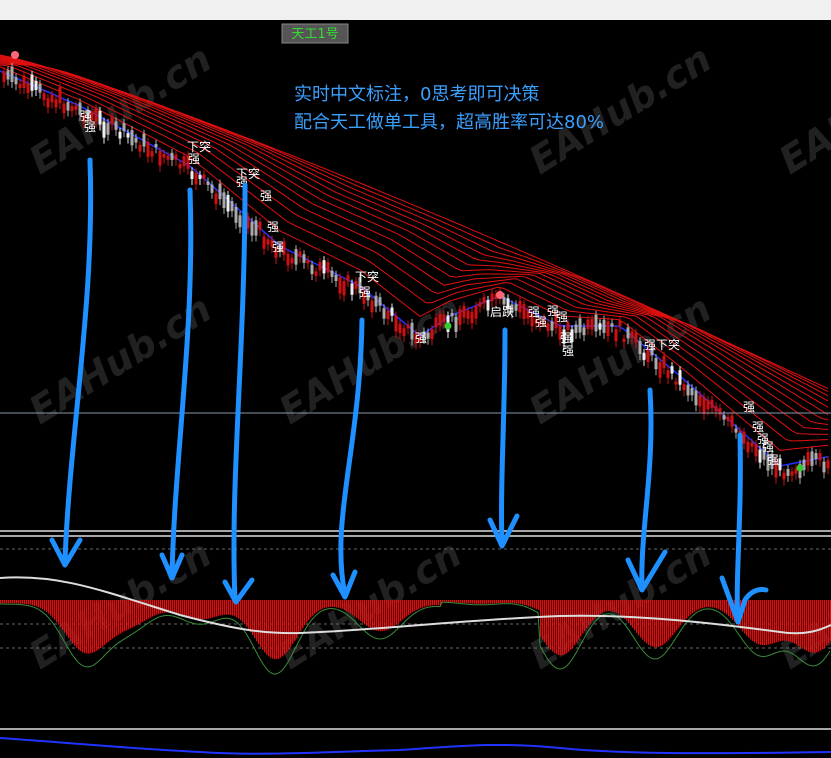  Describe the element at coordinates (502, 311) in the screenshot. I see `signal-label: 启跌` at that location.